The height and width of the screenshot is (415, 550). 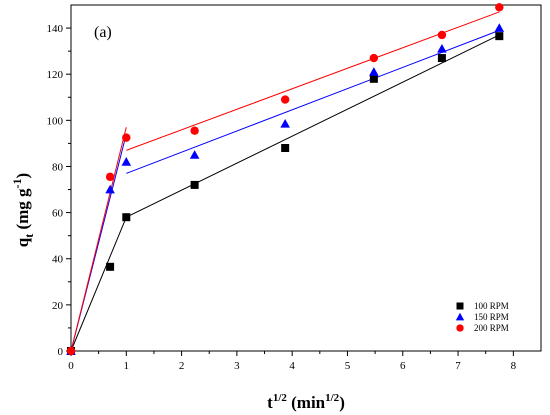 I want to click on x-tick-label: 1, so click(x=127, y=366).